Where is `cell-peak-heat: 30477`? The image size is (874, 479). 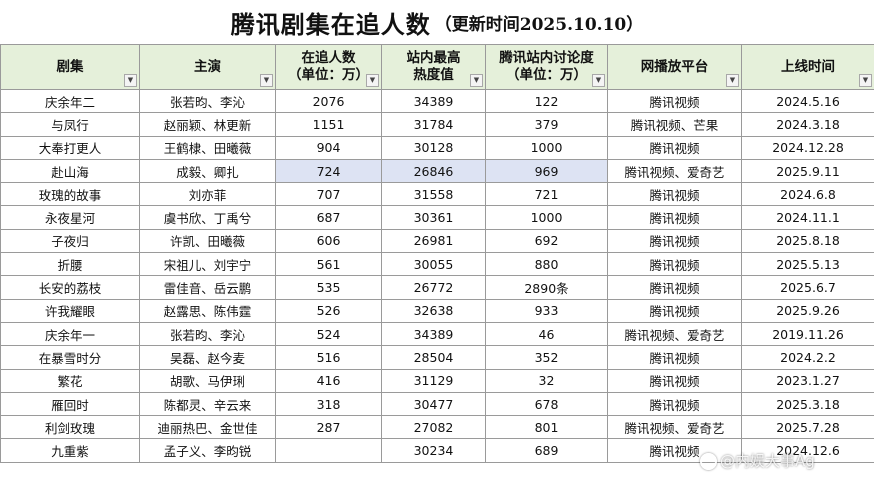 cell-peak-heat: 30477 is located at coordinates (433, 404).